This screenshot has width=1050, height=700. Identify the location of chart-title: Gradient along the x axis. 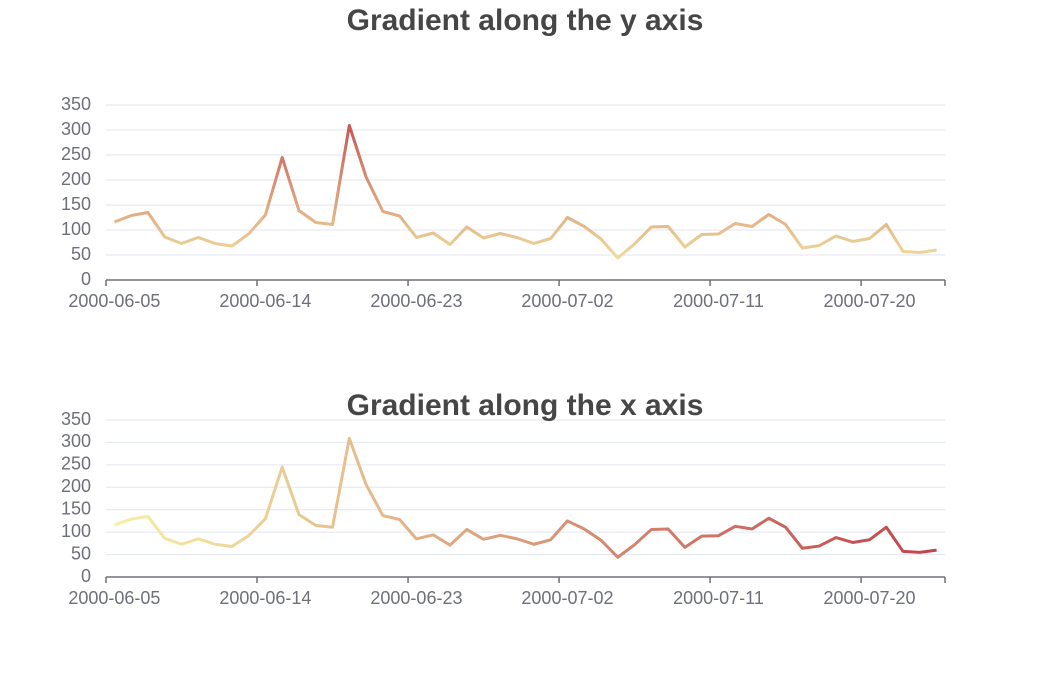
(525, 405).